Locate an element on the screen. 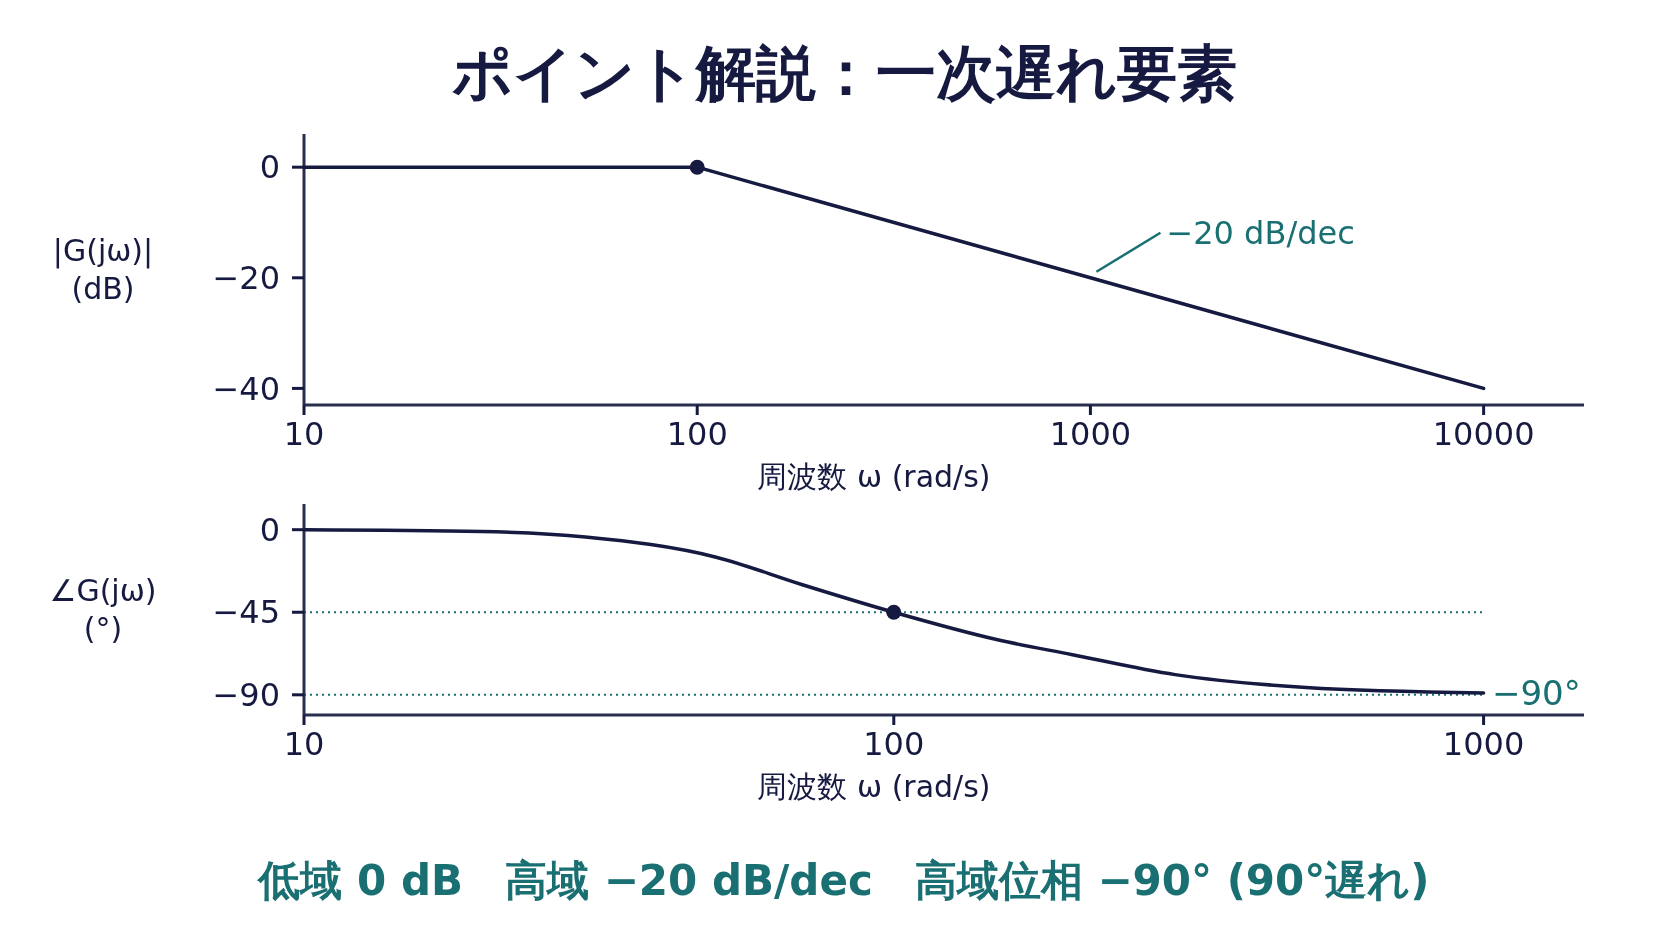 The image size is (1672, 941). y-tick-label: −90 is located at coordinates (246, 695).